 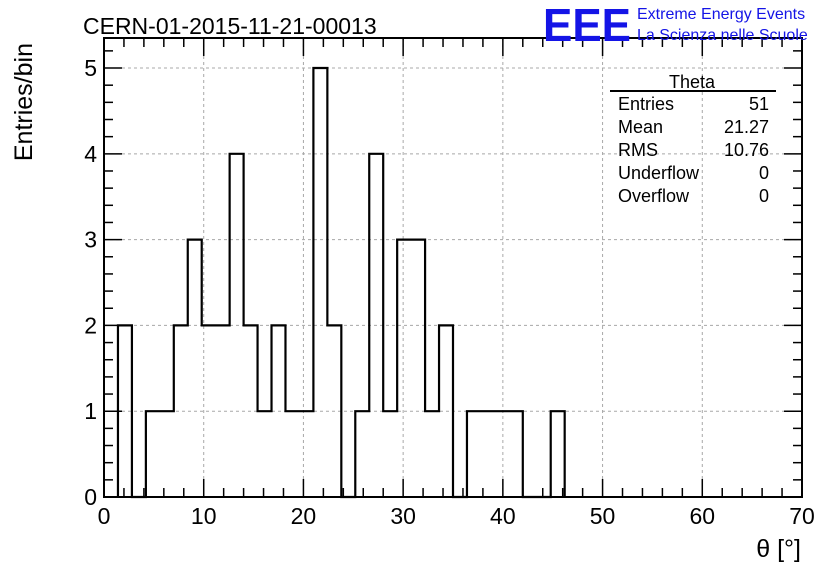 What do you see at coordinates (503, 516) in the screenshot?
I see `x-tick-label: 40` at bounding box center [503, 516].